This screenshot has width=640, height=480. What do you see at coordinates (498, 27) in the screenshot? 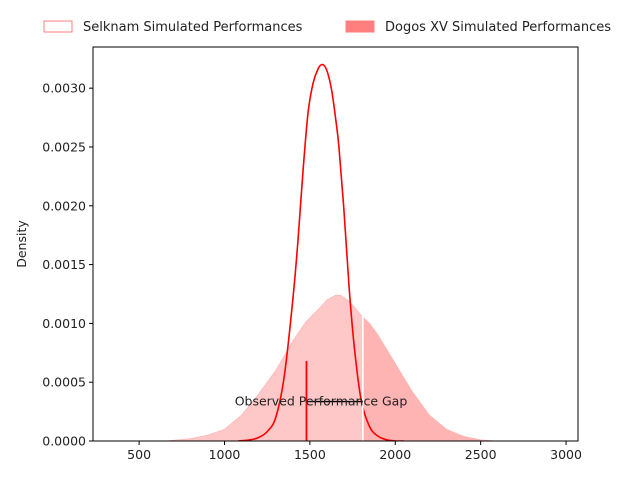
I see `legend-label-dogos: Dogos XV Simulated Performances` at bounding box center [498, 27].